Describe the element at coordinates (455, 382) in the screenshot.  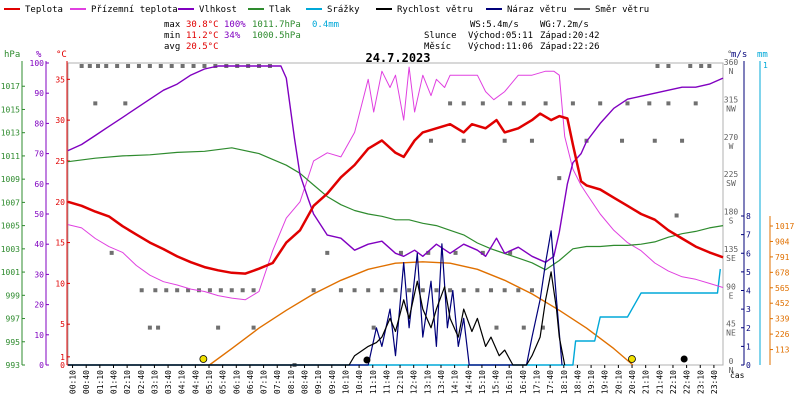
I see `x-tick-label: 14:10` at that location.